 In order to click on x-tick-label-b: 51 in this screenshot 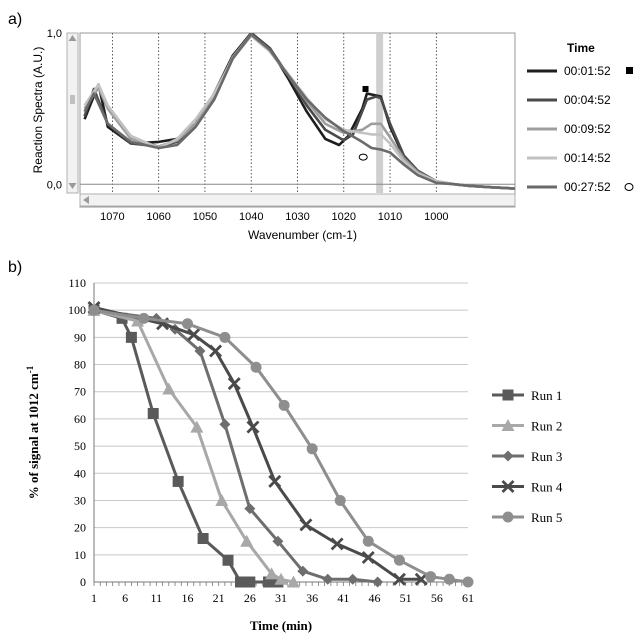, I will do `click(406, 598)`.